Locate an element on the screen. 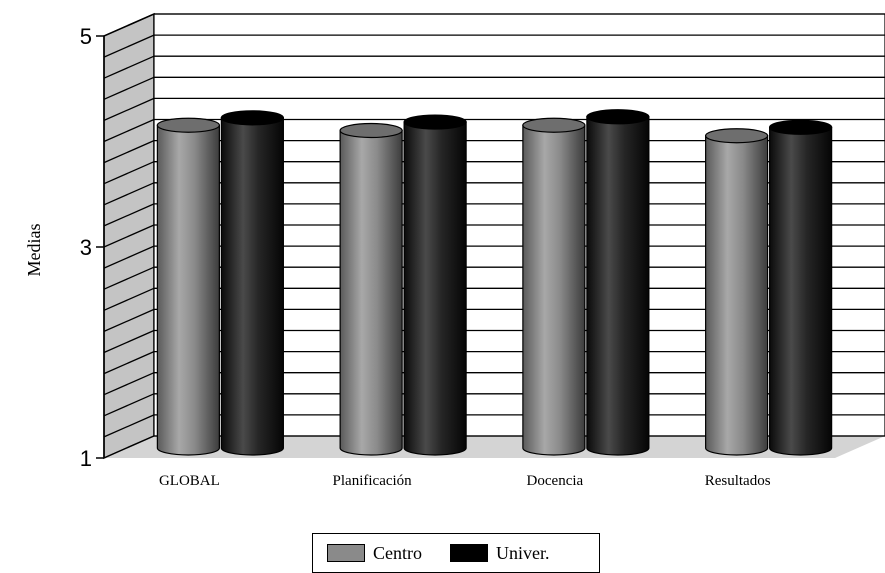  legend: Centro Univer. is located at coordinates (456, 553).